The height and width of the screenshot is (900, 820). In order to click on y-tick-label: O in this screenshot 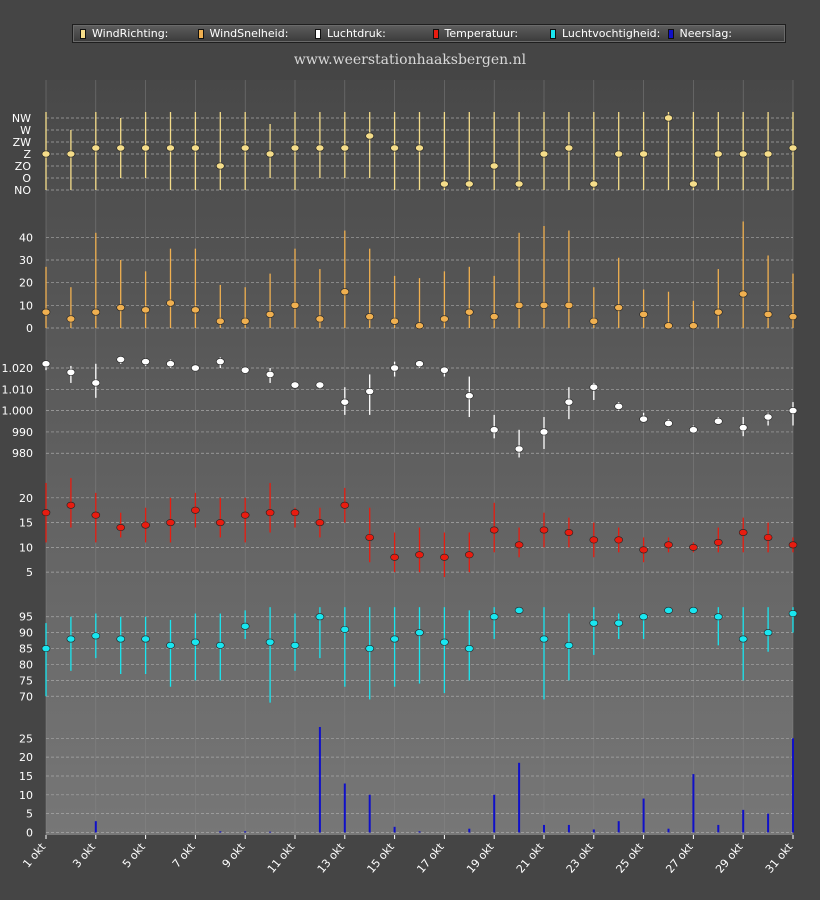, I will do `click(26, 178)`.